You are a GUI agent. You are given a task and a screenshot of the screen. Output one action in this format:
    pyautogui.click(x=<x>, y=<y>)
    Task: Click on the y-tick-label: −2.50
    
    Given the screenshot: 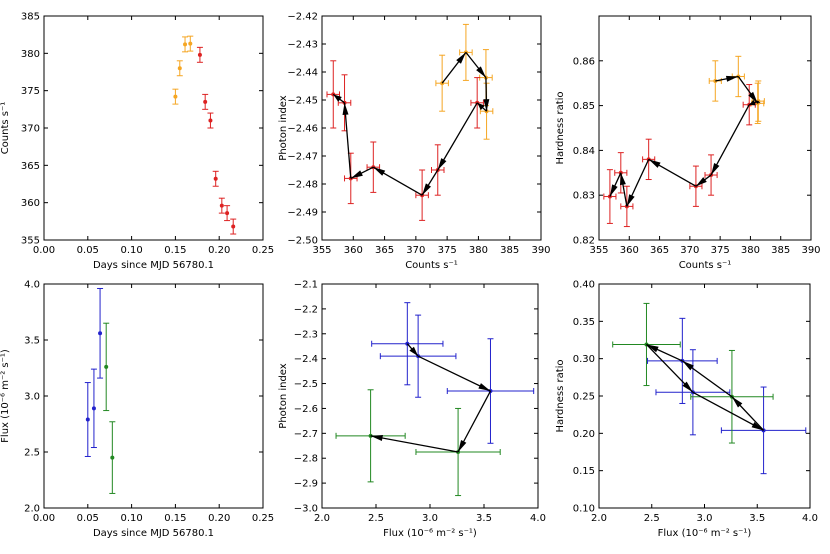 What is the action you would take?
    pyautogui.click(x=302, y=241)
    